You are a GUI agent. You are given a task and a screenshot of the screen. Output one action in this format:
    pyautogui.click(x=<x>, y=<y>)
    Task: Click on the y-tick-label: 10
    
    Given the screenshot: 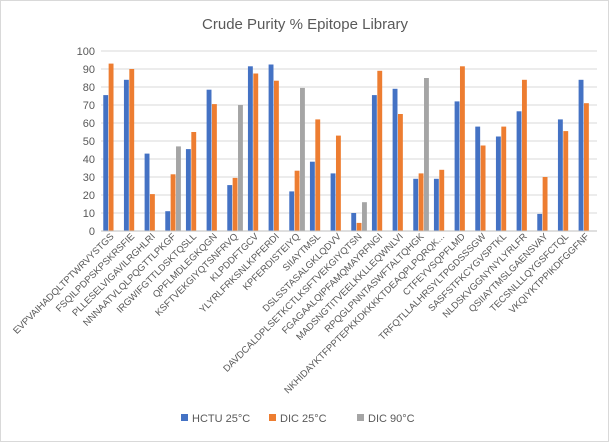 What is the action you would take?
    pyautogui.click(x=89, y=214)
    